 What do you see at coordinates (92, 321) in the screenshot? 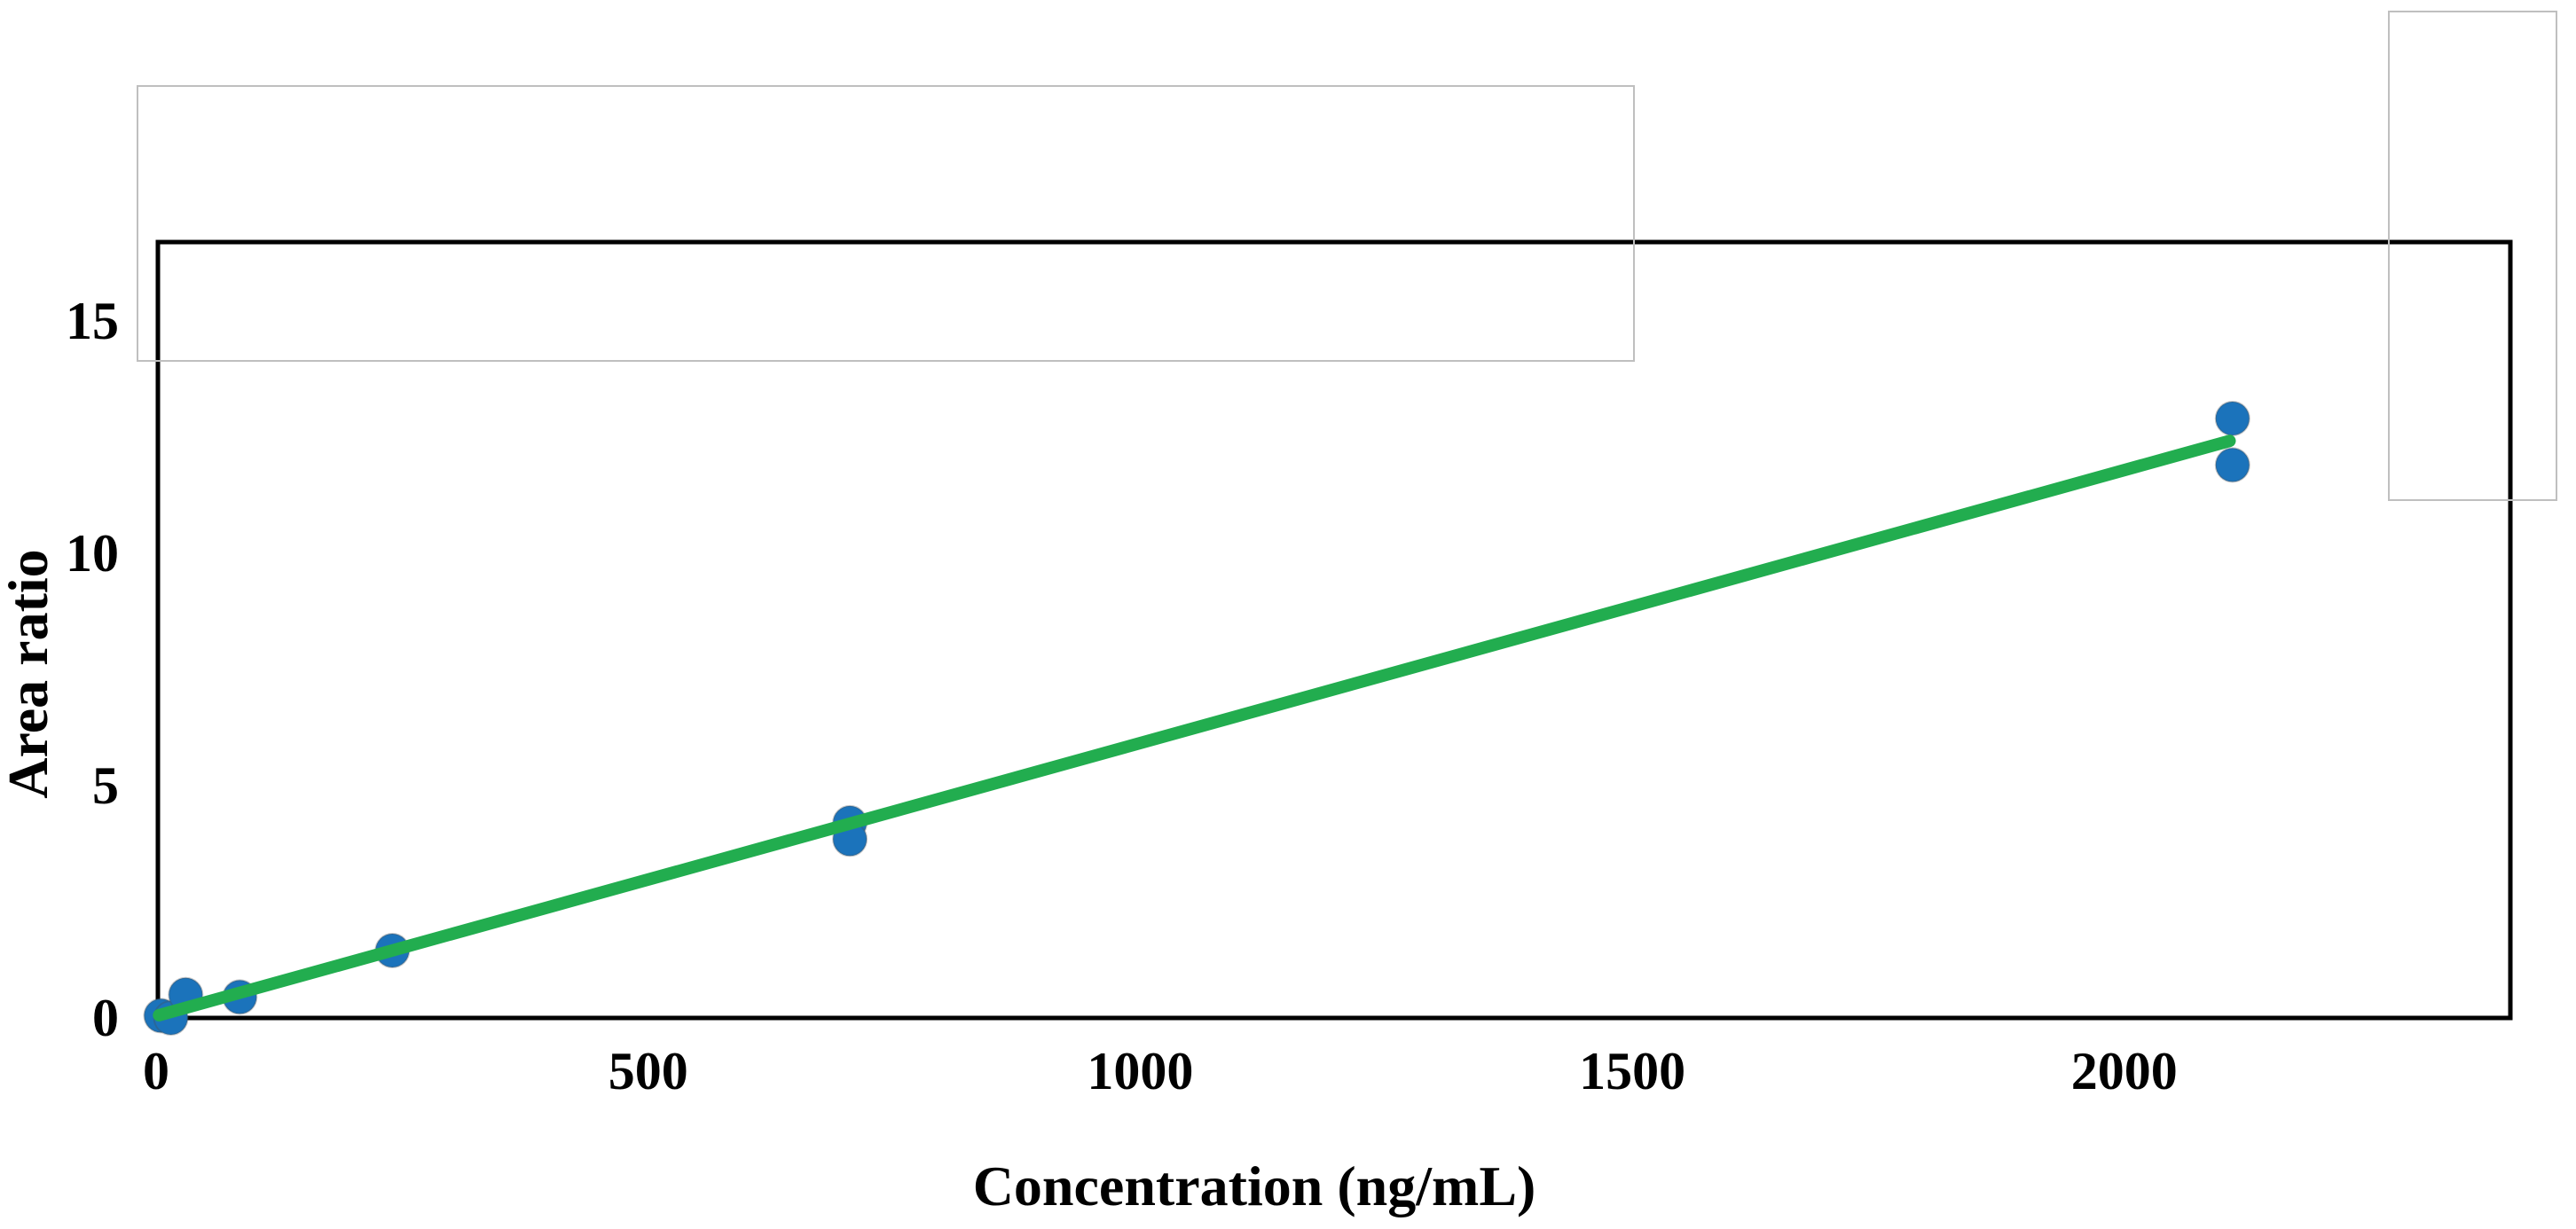
I see `y-tick-label: 15` at bounding box center [92, 321].